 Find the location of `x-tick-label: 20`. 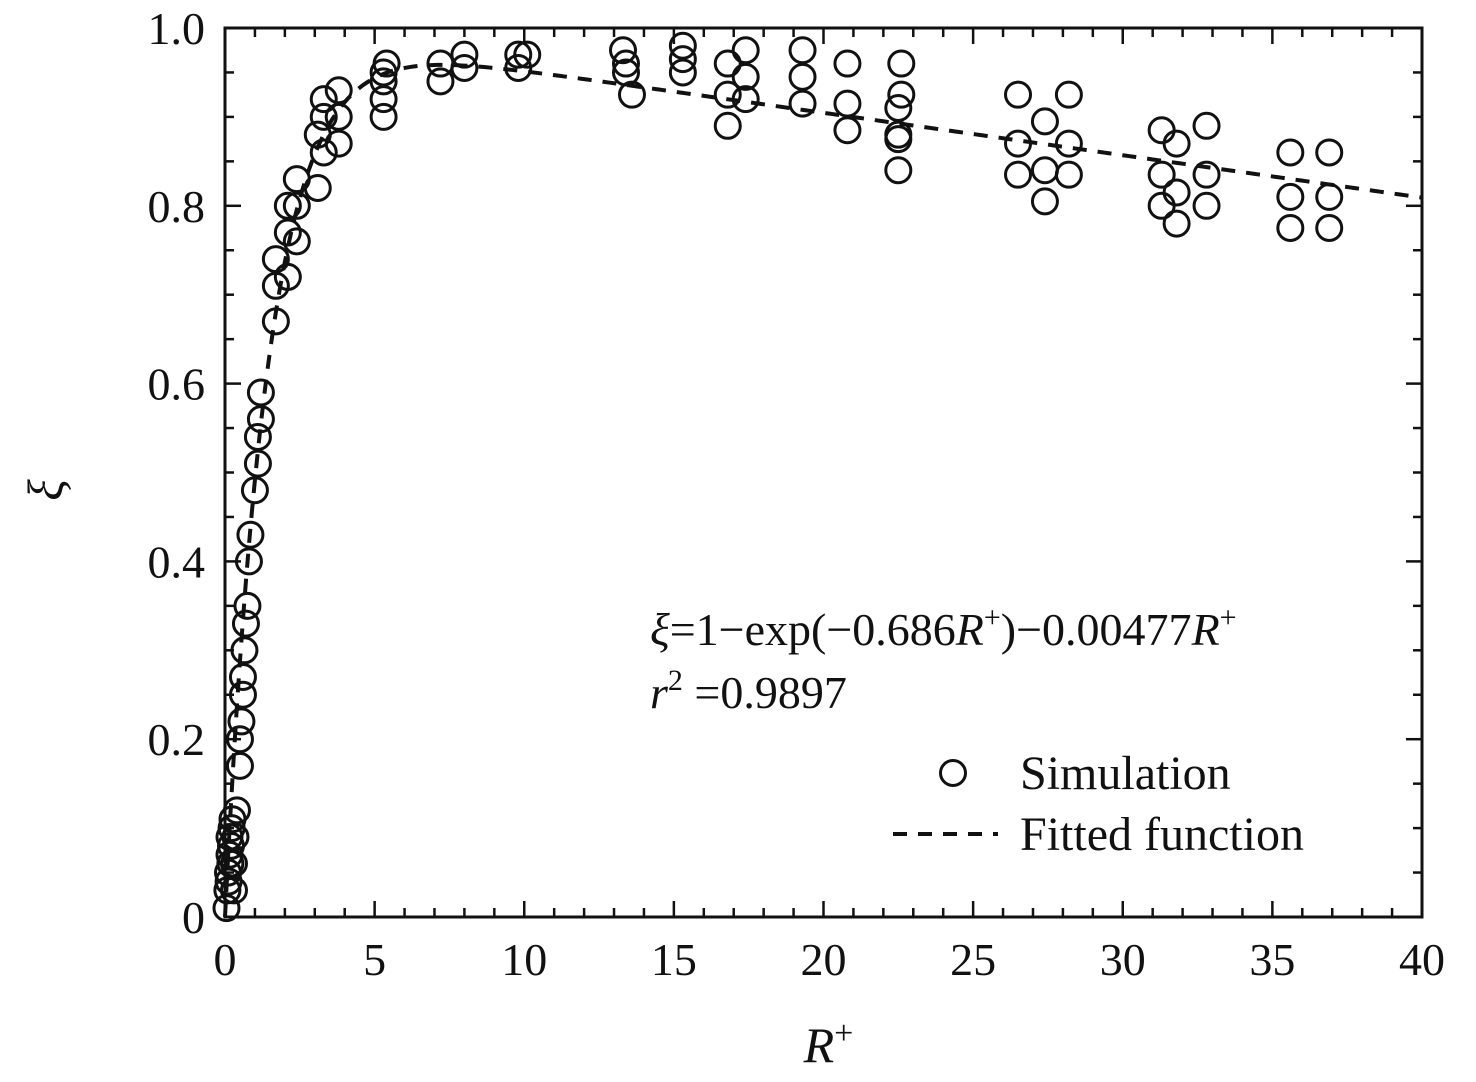

x-tick-label: 20 is located at coordinates (824, 959).